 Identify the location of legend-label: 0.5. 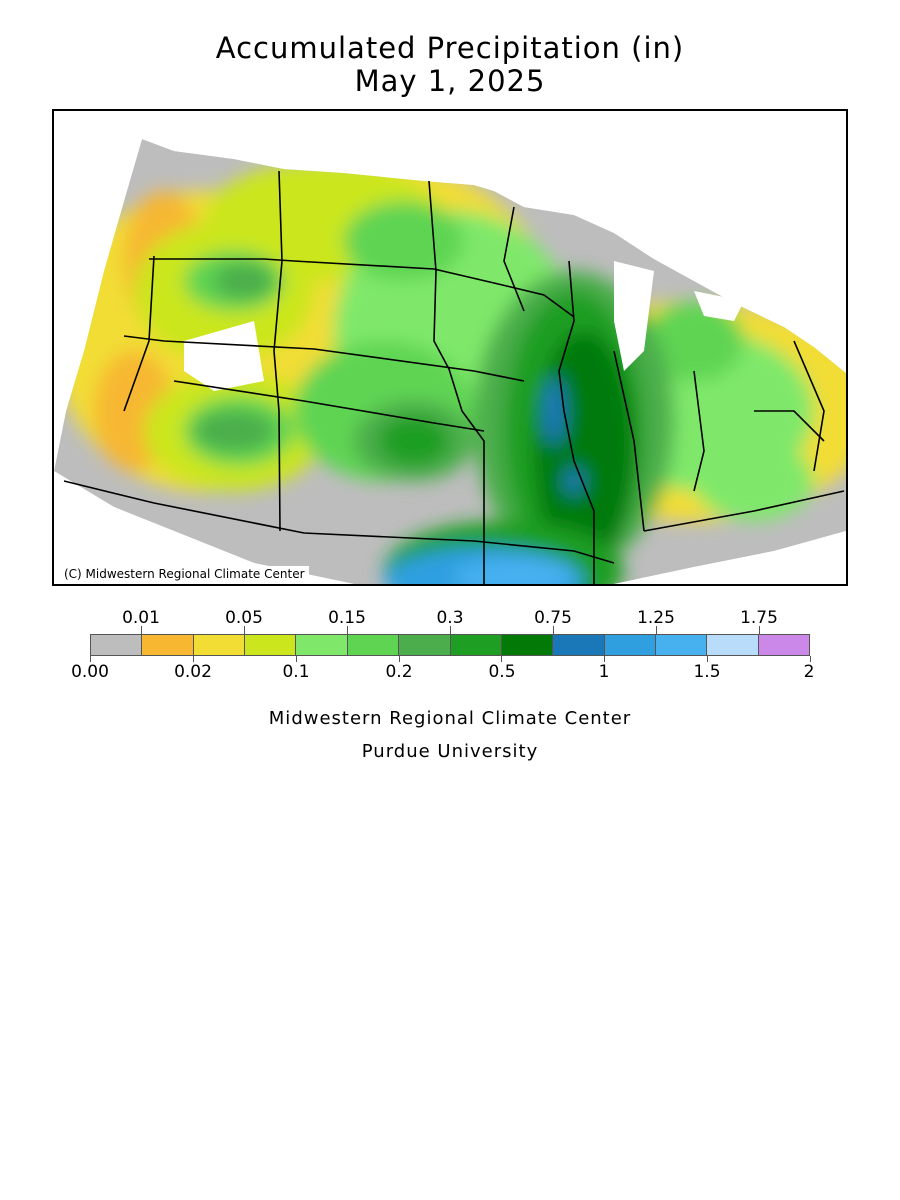
(502, 672).